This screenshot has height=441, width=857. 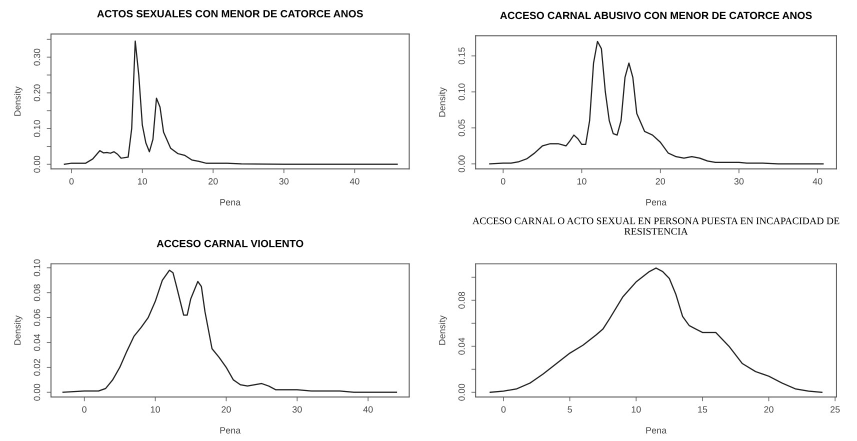 I want to click on chart-title: ACCESO CARNAL O ACTO SEXUAL EN PERSONA PUESTA EN INCAPACIDAD DE RESISTENCIA, so click(x=656, y=226).